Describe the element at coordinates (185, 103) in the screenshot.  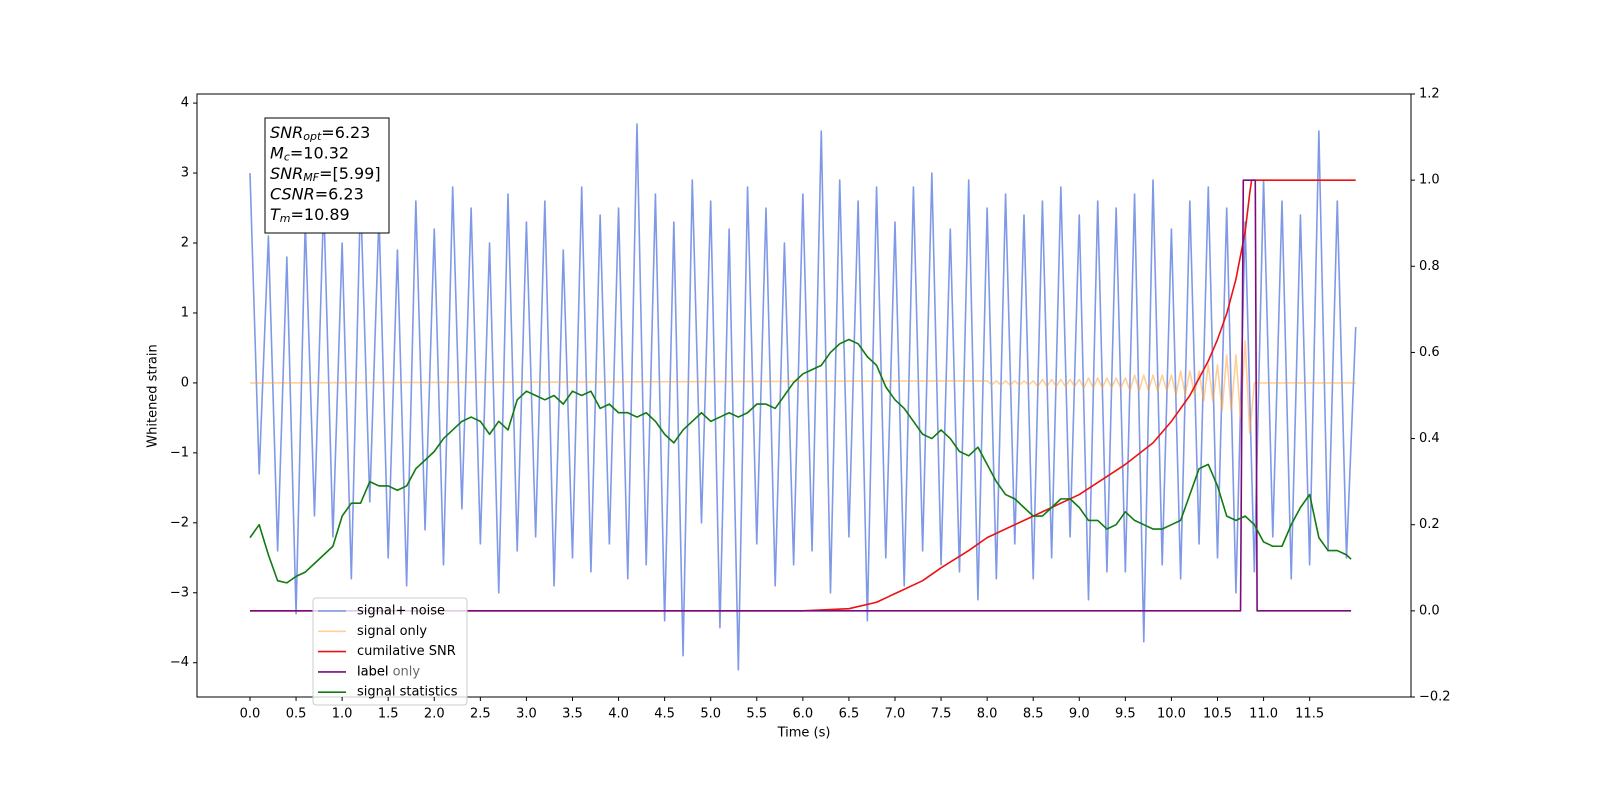
I see `y-tick-label: 4` at that location.